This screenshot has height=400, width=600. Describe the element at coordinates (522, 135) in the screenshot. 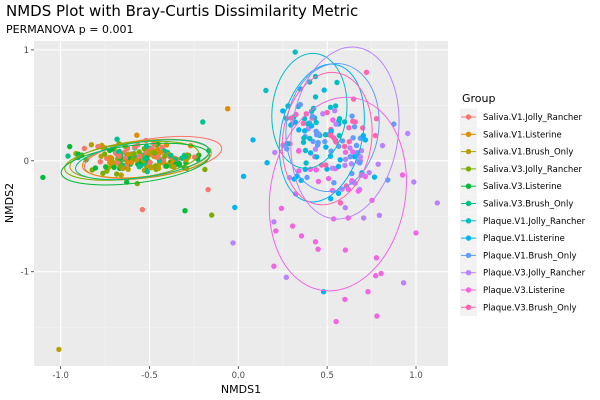

I see `legend-label: Saliva.V1.Listerine` at that location.